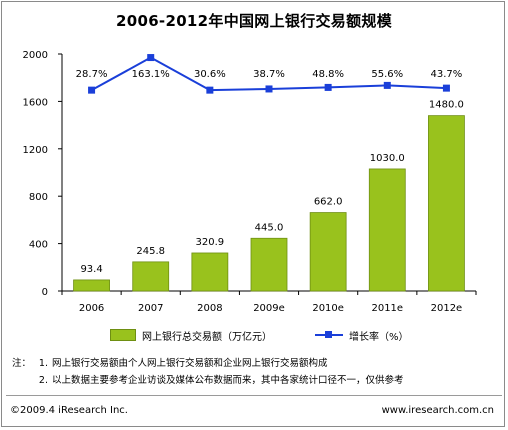 This screenshot has height=430, width=508. What do you see at coordinates (328, 308) in the screenshot?
I see `x-tick-label: 2010e` at bounding box center [328, 308].